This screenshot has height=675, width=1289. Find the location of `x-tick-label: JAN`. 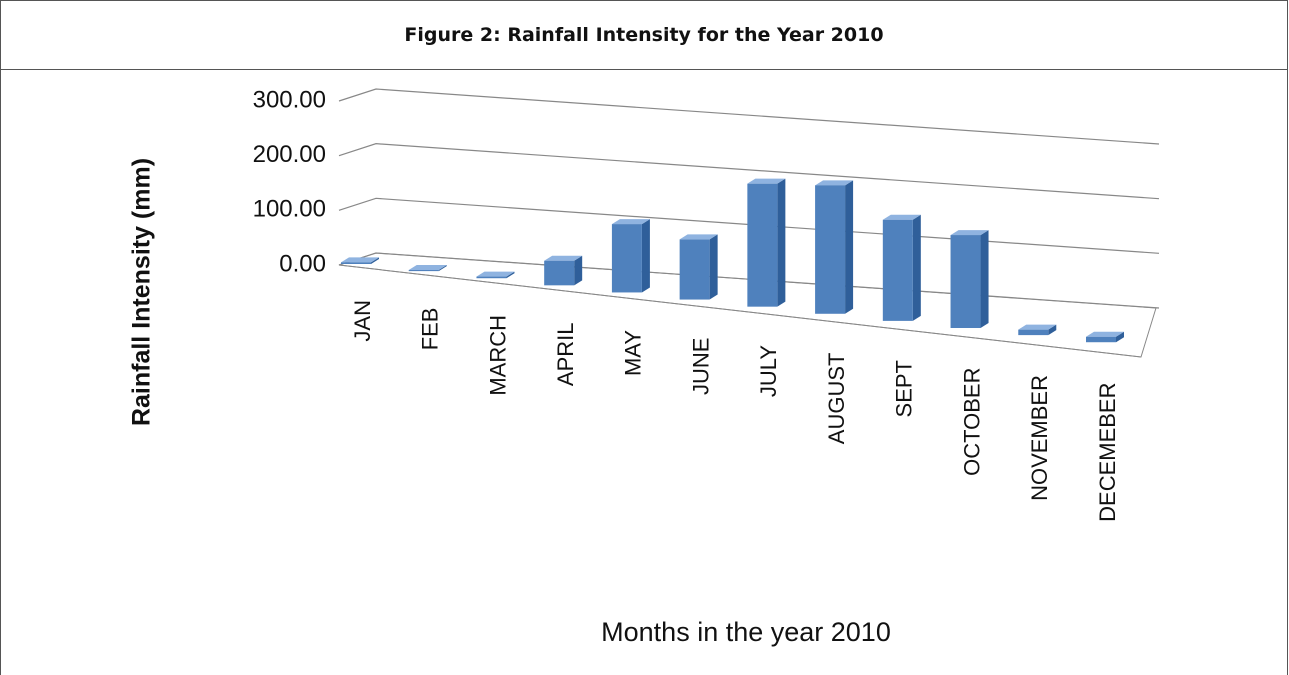

x-tick-label: JAN is located at coordinates (362, 321).